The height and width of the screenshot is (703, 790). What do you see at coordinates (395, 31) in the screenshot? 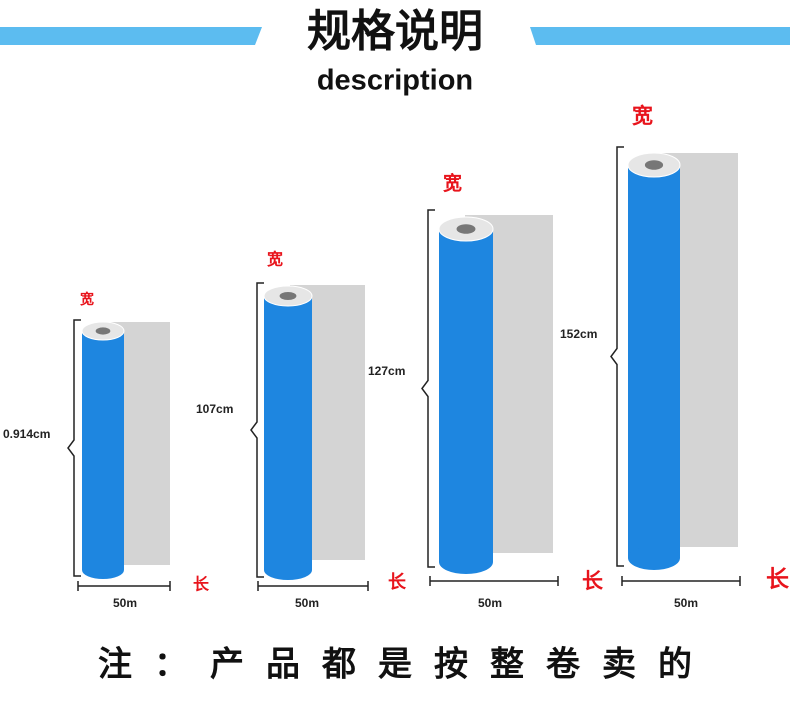
I see `title: 规格说明` at bounding box center [395, 31].